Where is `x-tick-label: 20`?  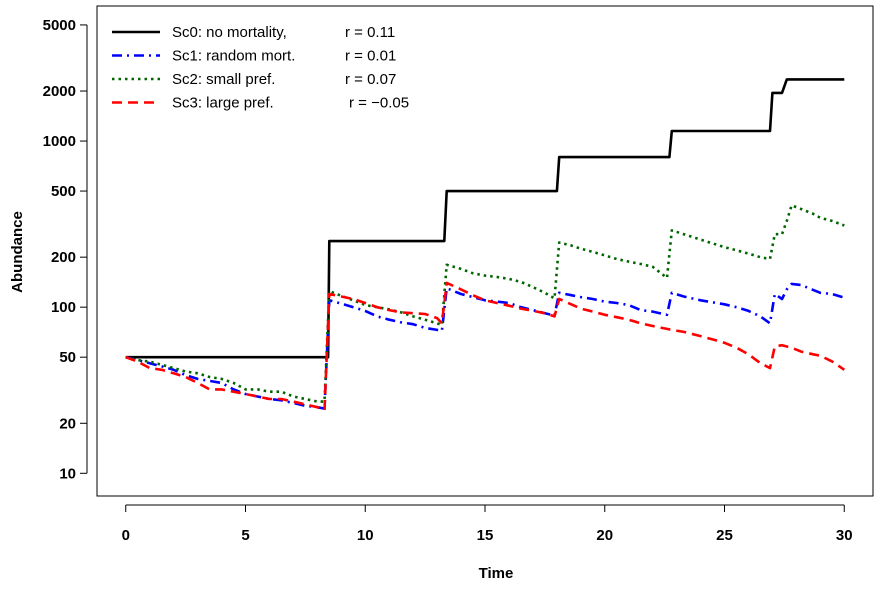 x-tick-label: 20 is located at coordinates (604, 535).